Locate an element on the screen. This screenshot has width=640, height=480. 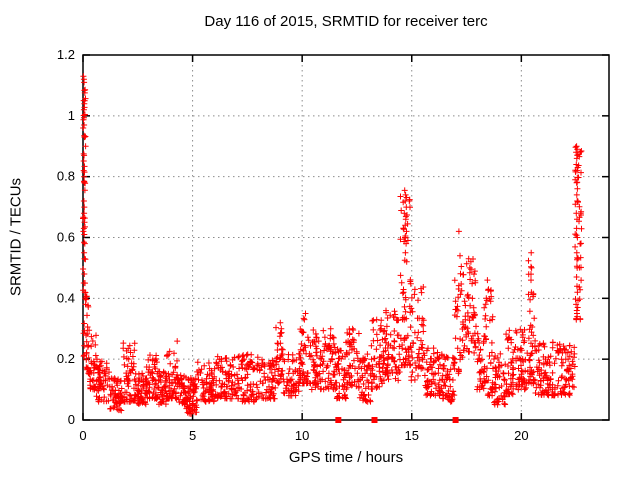
y-tick-label: 0.2 is located at coordinates (66, 358).